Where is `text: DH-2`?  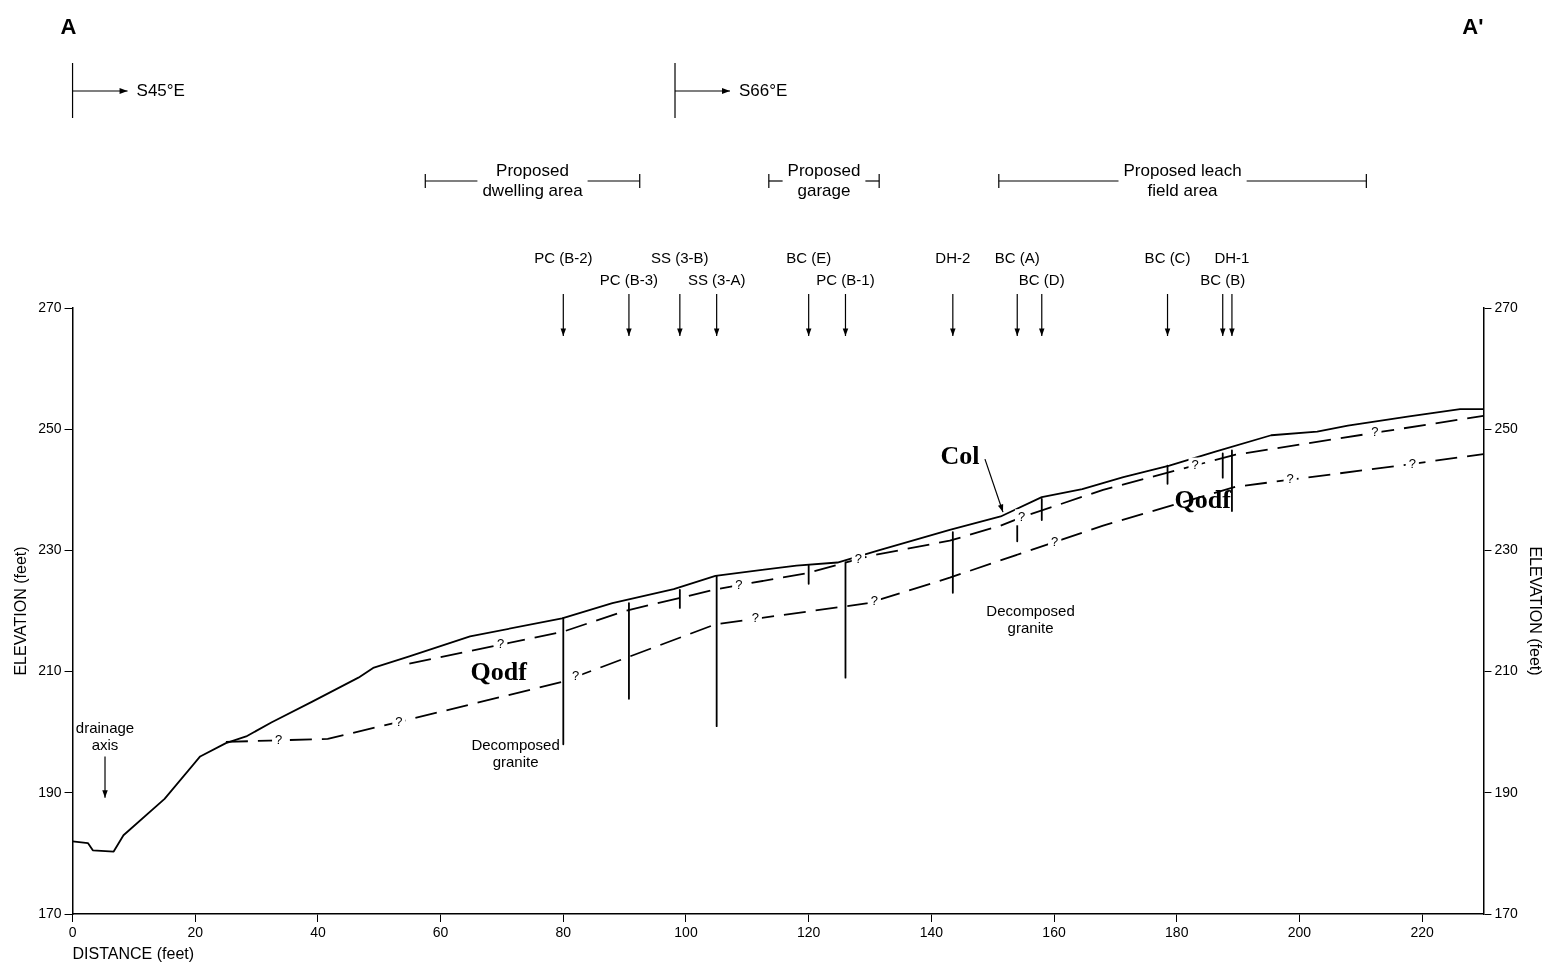 text: DH-2 is located at coordinates (953, 258).